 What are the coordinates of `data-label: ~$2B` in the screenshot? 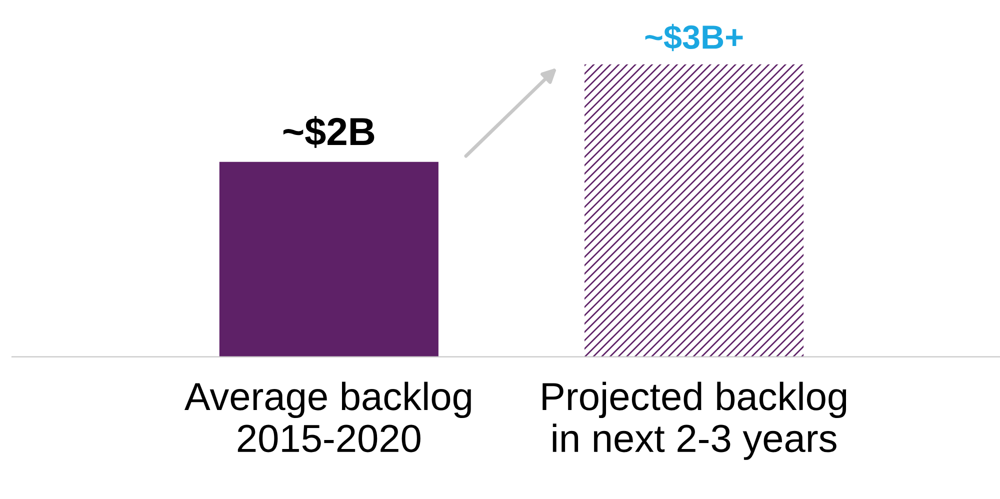 It's located at (328, 132).